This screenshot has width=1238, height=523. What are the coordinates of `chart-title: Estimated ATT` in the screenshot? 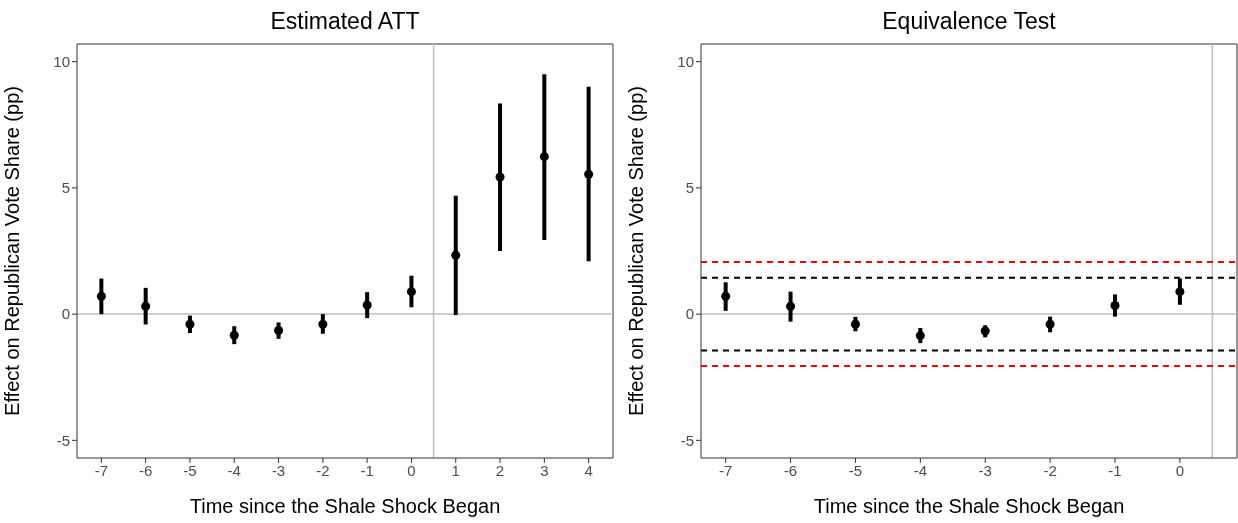 It's located at (345, 21).